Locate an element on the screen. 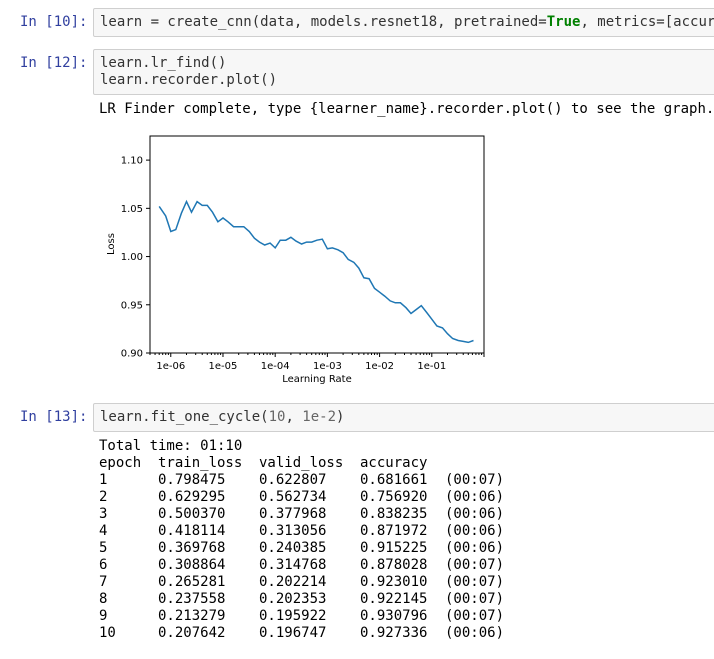 This screenshot has height=659, width=714. table-cell: 0.418114 is located at coordinates (192, 531).